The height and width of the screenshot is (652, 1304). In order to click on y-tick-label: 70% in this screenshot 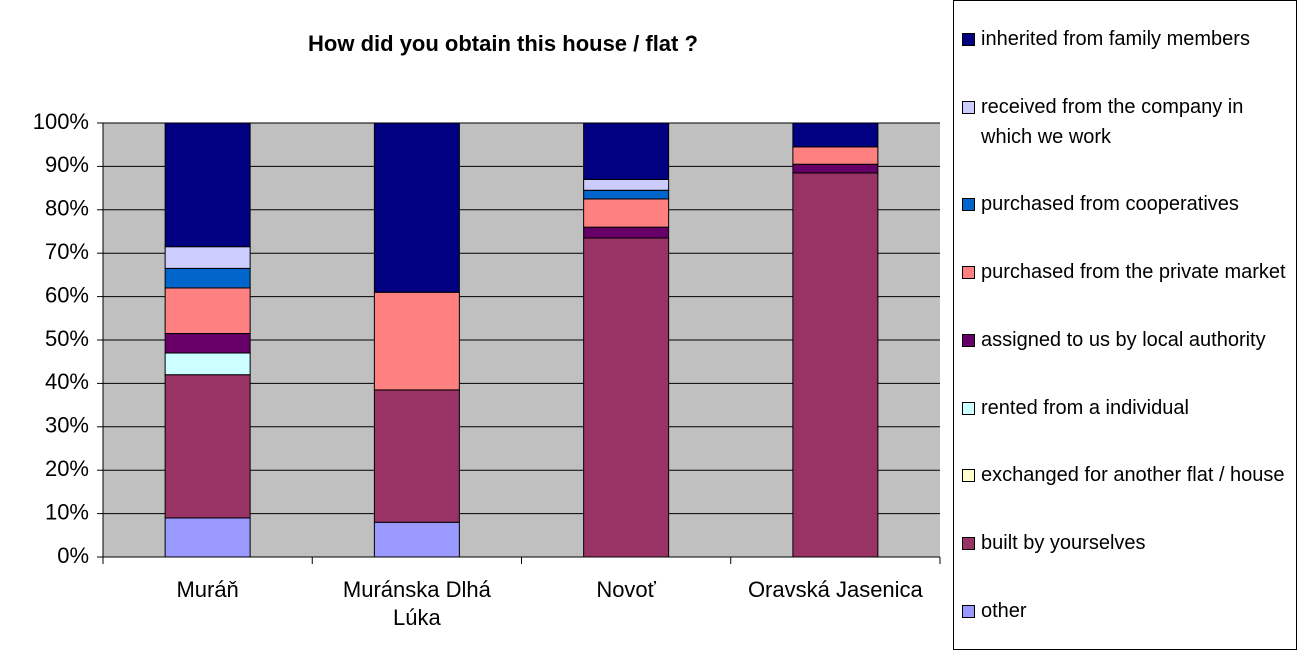, I will do `click(67, 251)`.